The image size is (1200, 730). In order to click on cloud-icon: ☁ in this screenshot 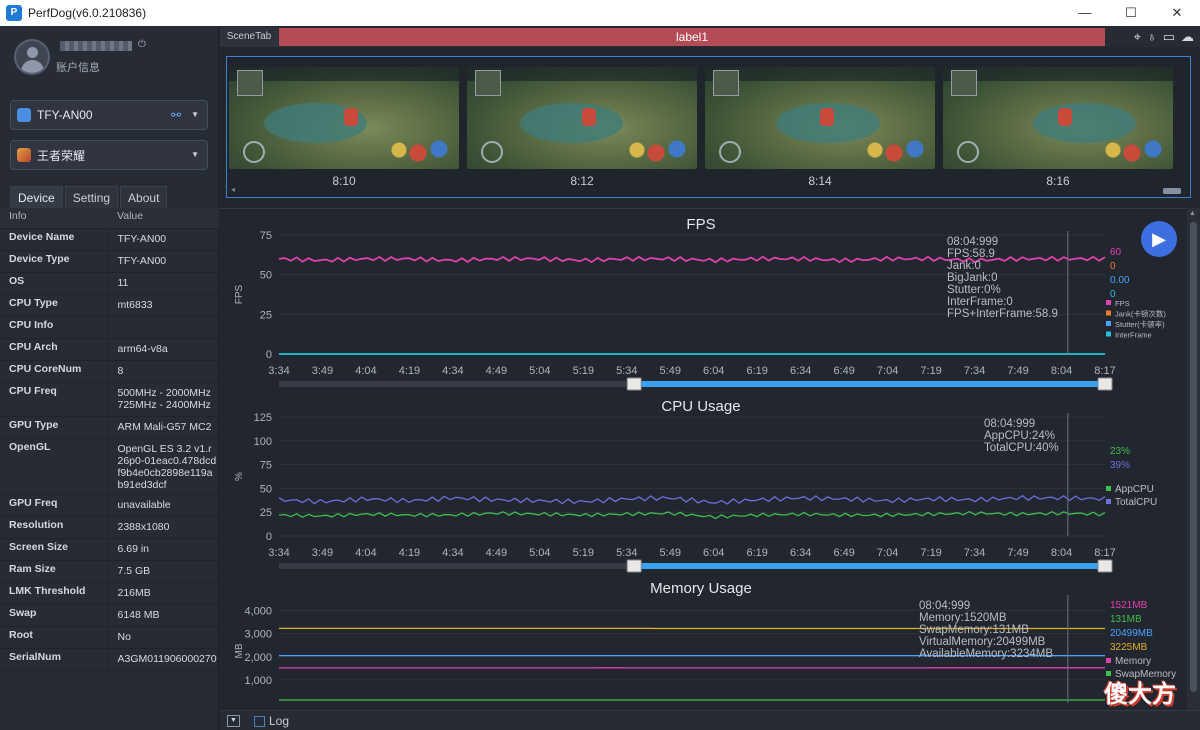, I will do `click(1187, 36)`.